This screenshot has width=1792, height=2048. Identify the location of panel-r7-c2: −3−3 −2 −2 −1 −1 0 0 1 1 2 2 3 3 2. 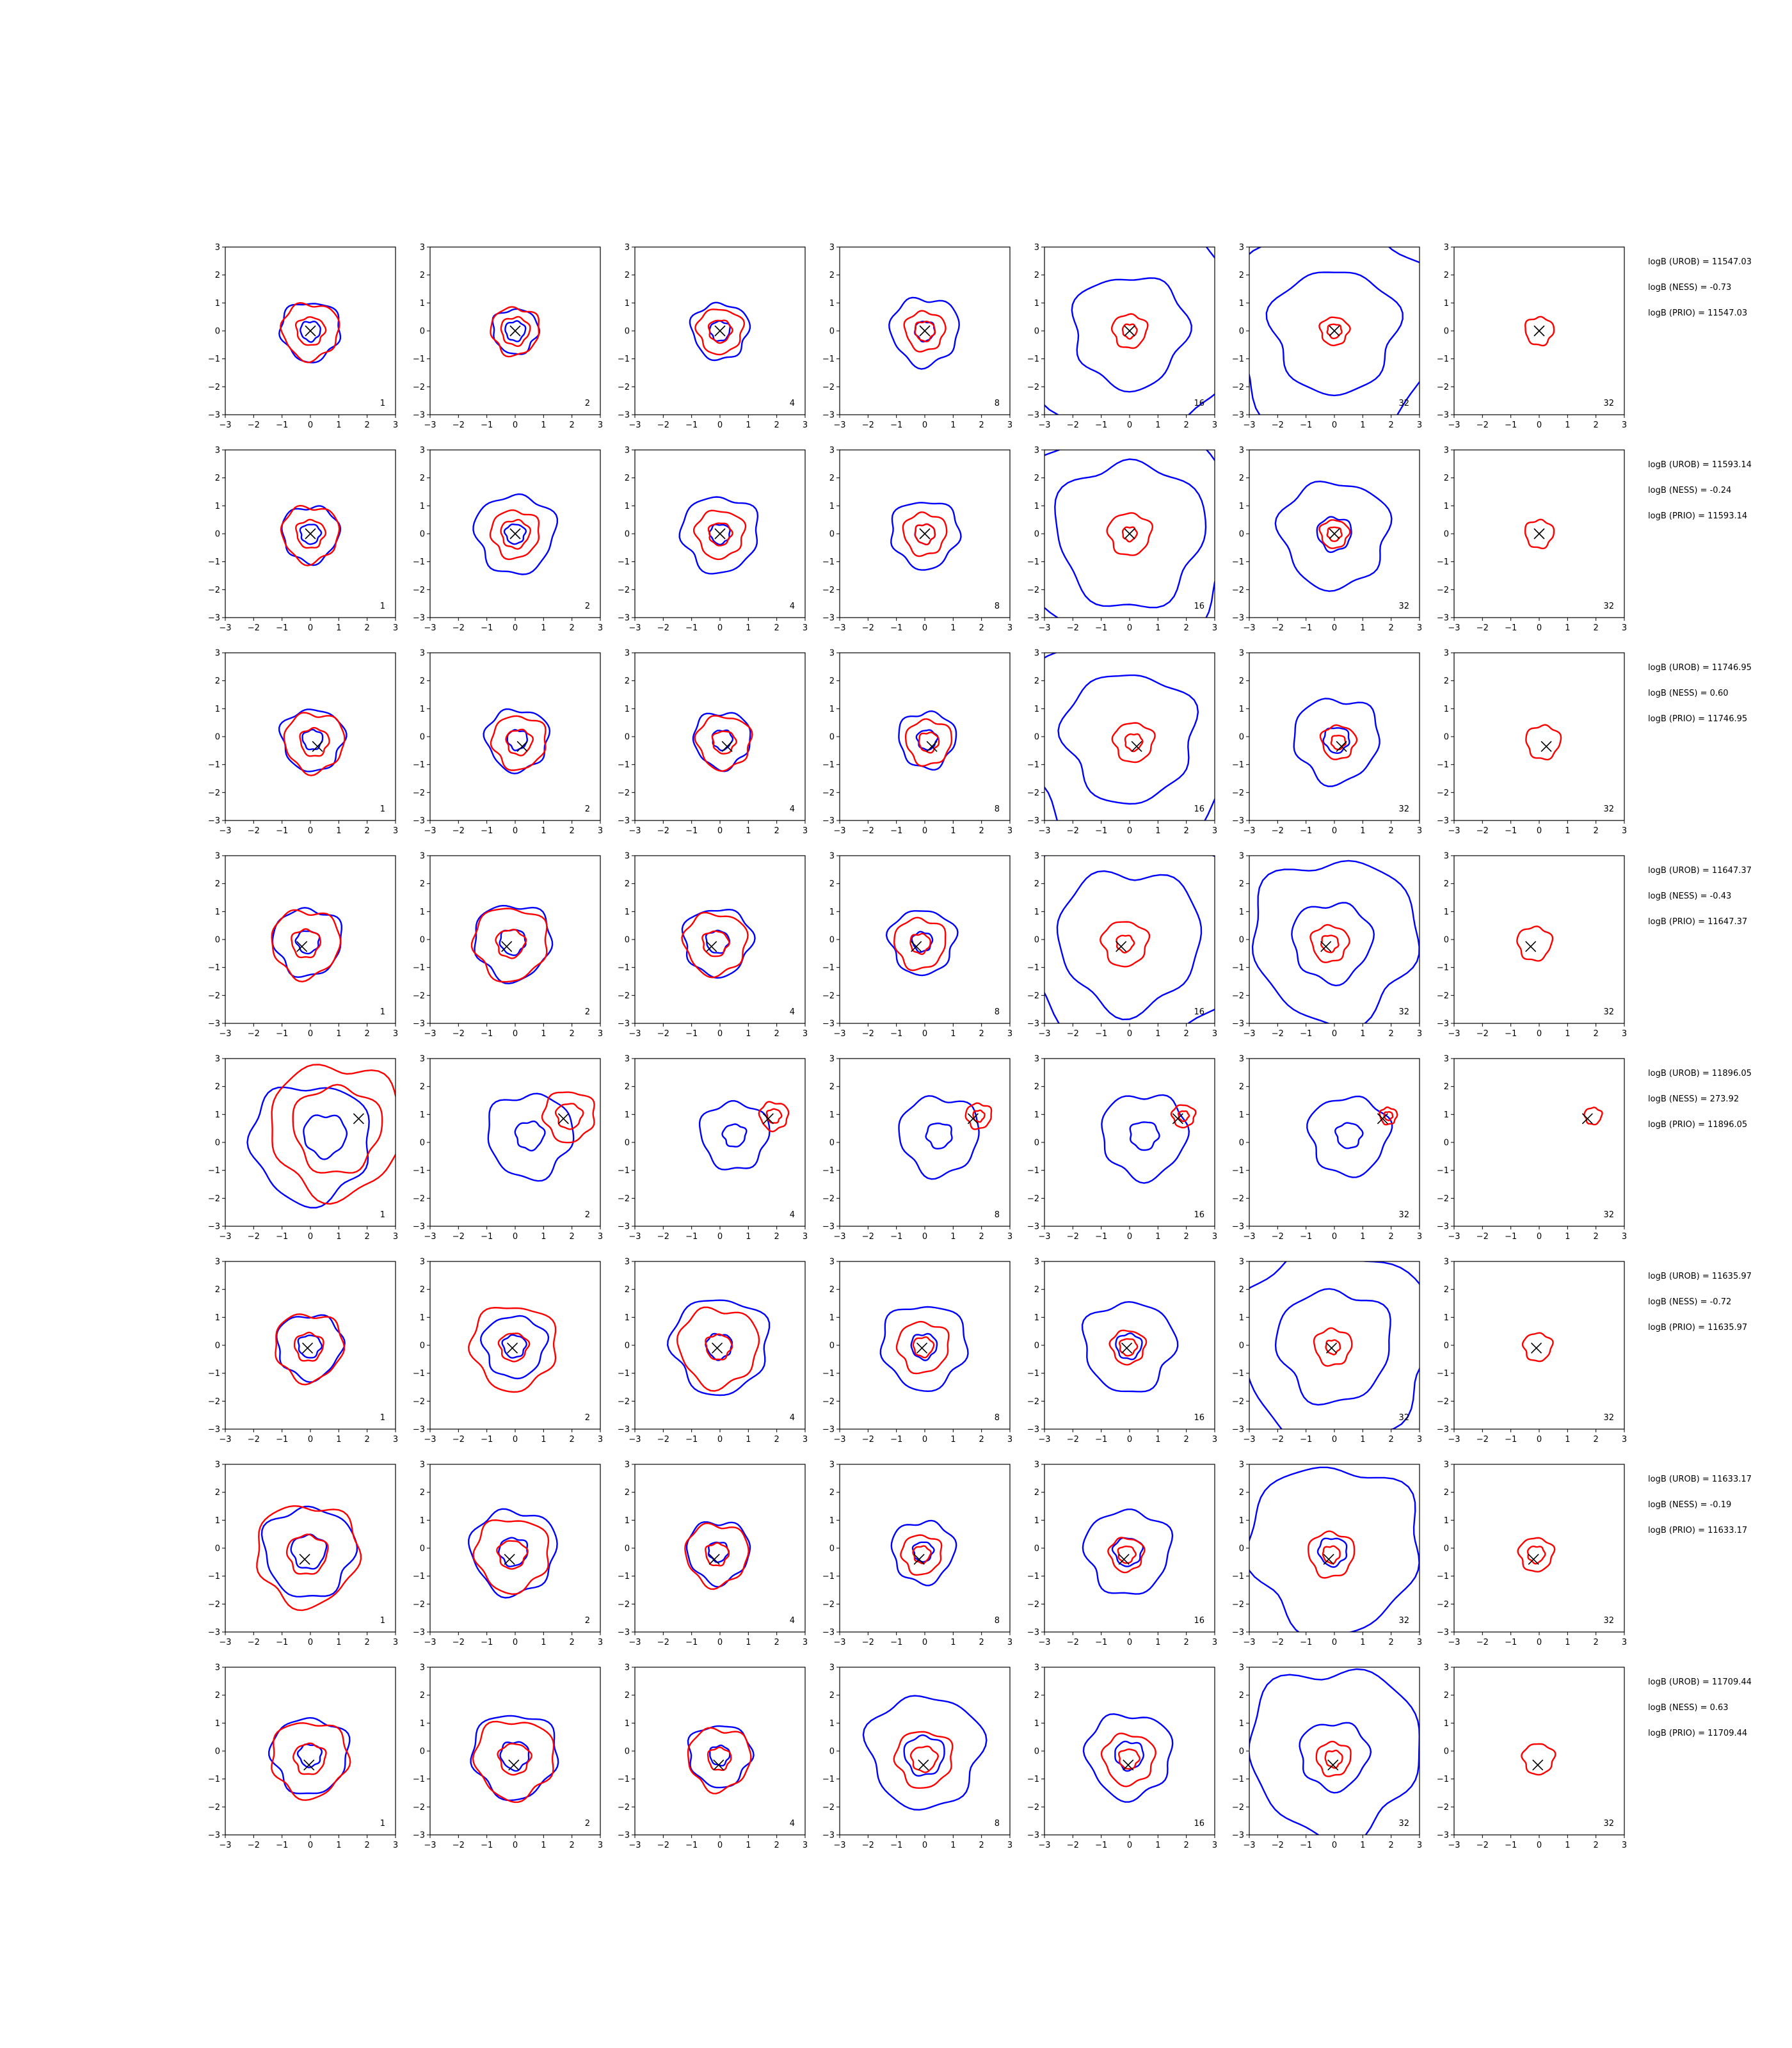
(508, 1554).